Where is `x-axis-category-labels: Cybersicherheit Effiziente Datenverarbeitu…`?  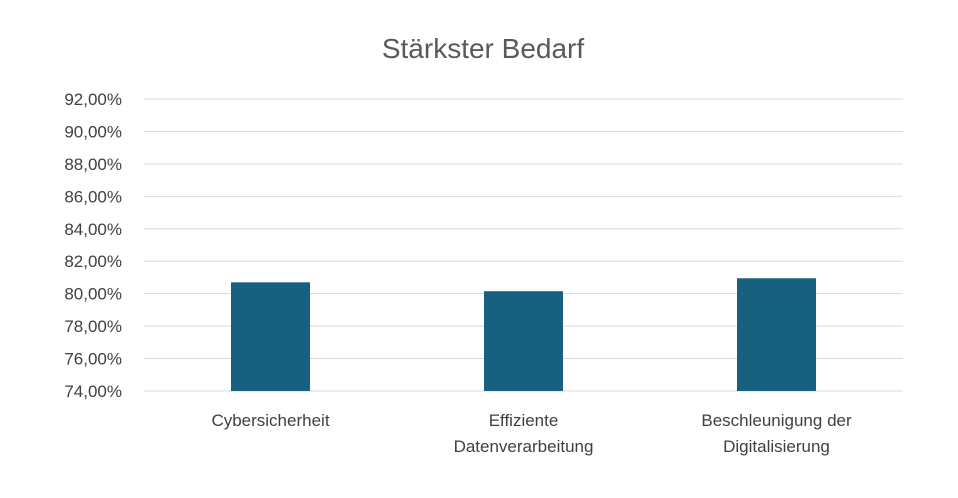
x-axis-category-labels: Cybersicherheit Effiziente Datenverarbeitu… is located at coordinates (531, 433).